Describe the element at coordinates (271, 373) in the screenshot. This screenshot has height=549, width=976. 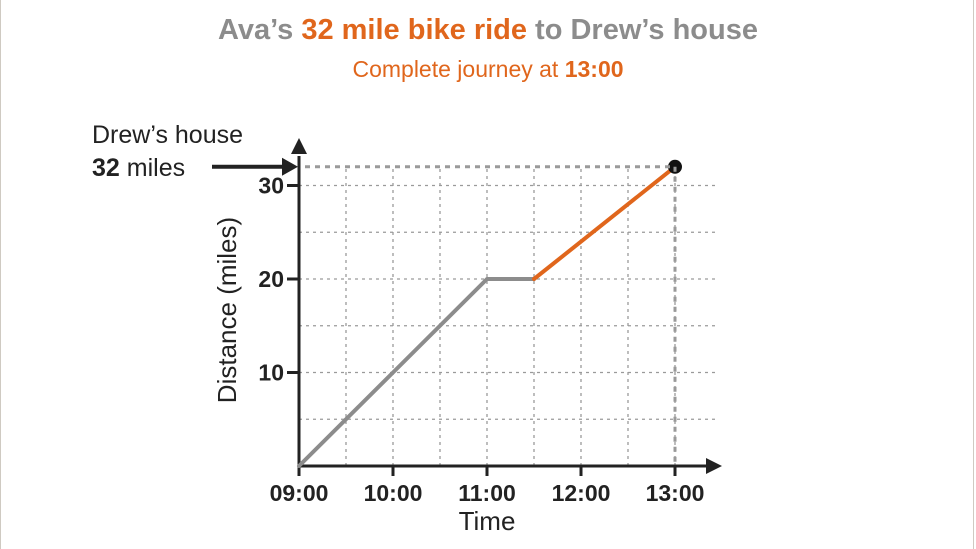
I see `y-tick-label: 10` at that location.